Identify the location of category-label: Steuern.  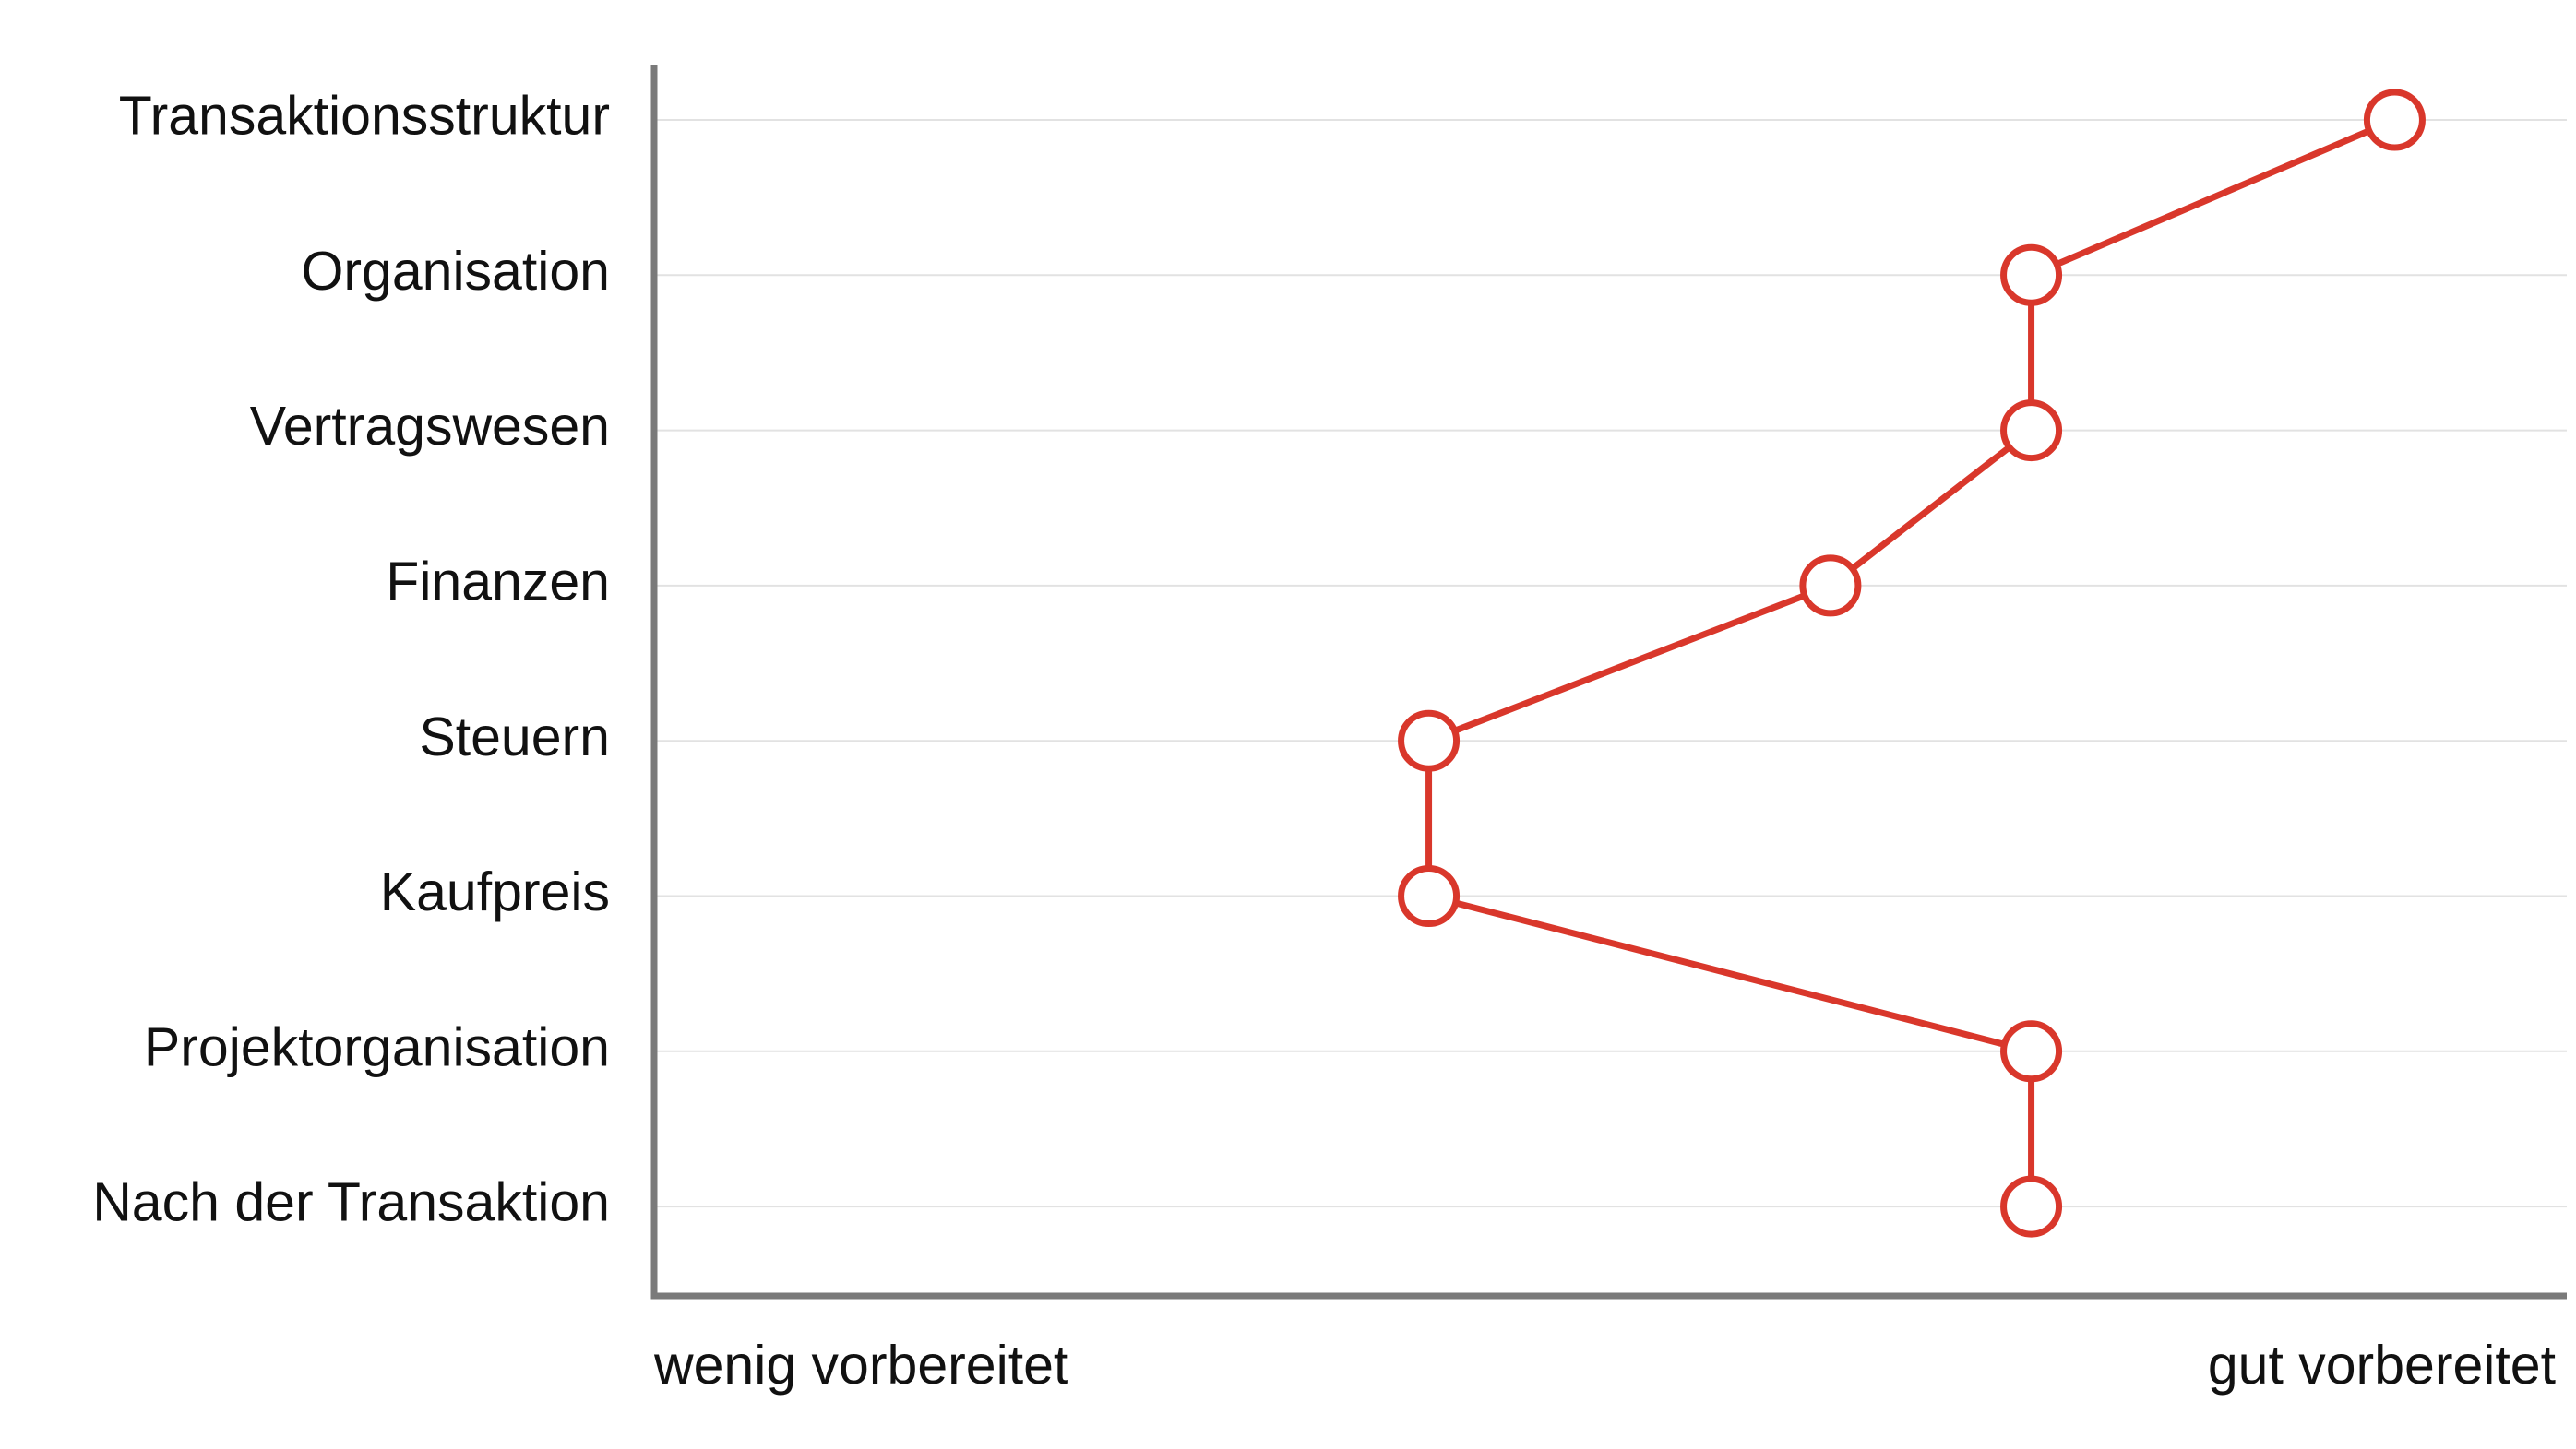
(514, 737).